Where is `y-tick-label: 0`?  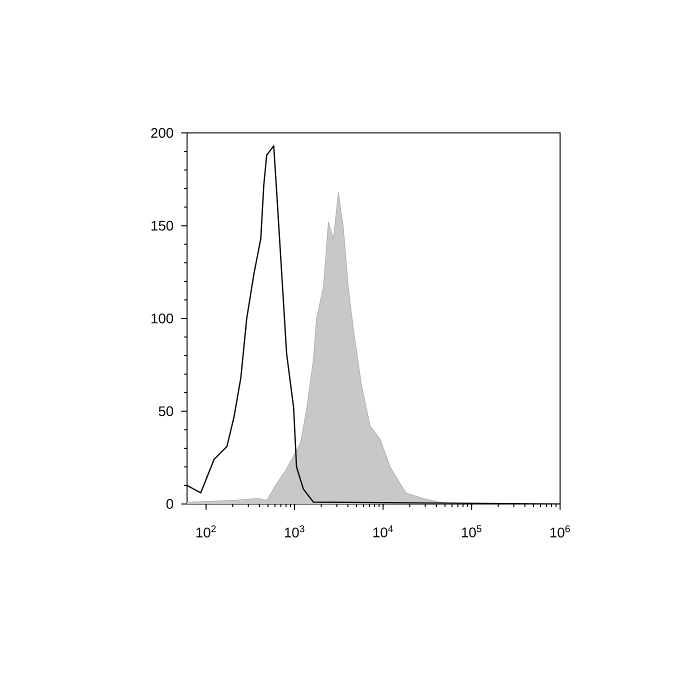 y-tick-label: 0 is located at coordinates (170, 503).